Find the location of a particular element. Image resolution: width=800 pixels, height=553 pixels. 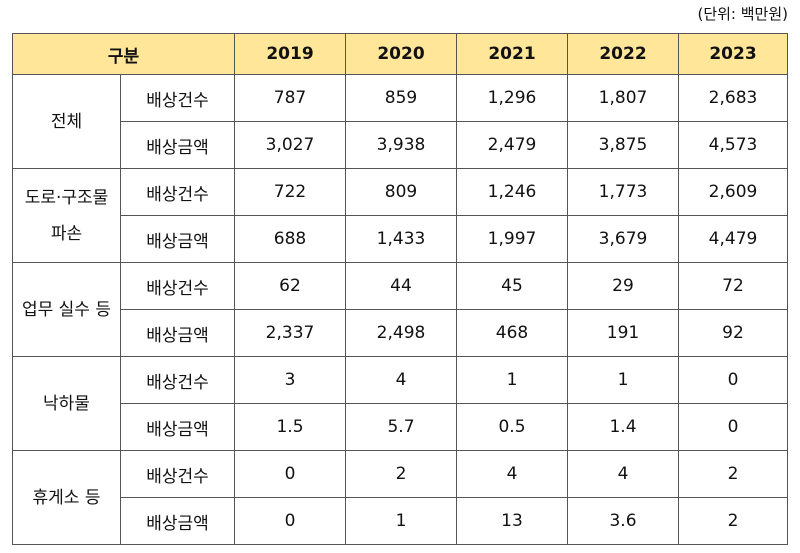

value-cell: 2,683 is located at coordinates (733, 98).